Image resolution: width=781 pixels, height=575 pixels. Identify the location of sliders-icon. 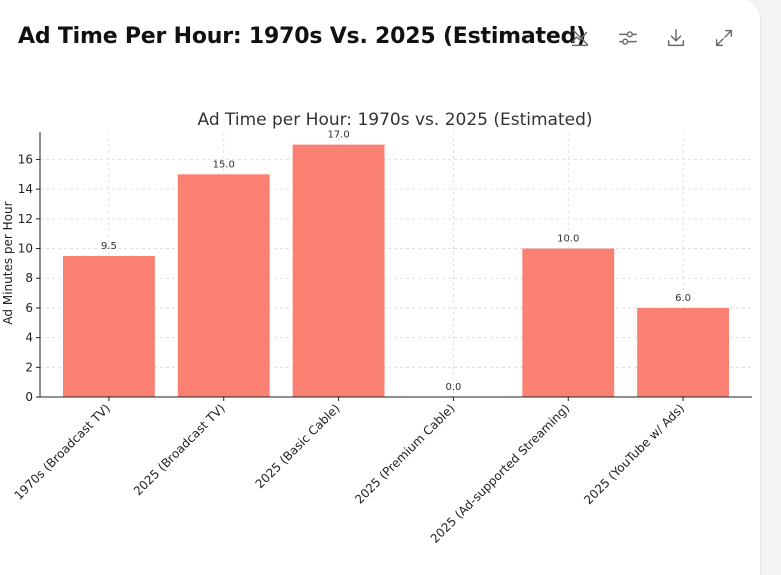
(628, 38).